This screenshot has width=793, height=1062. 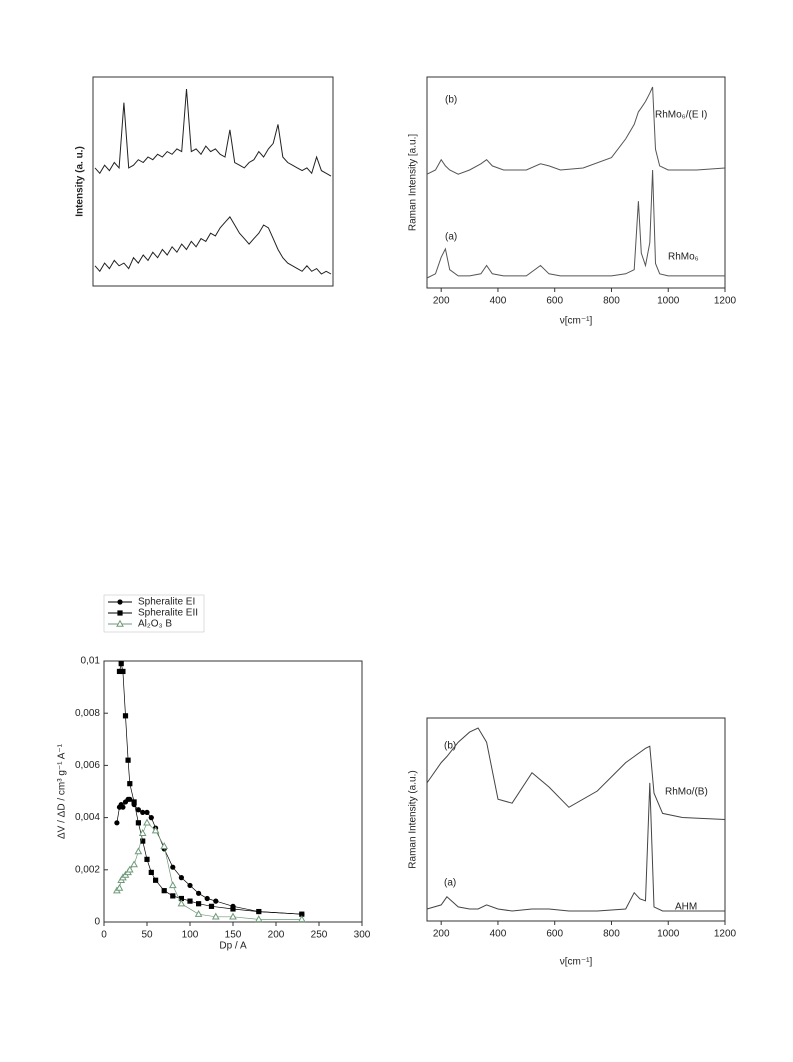 I want to click on y-axis-label: ΔV / ΔD / cm³ g⁻¹ A⁻¹, so click(x=62, y=791).